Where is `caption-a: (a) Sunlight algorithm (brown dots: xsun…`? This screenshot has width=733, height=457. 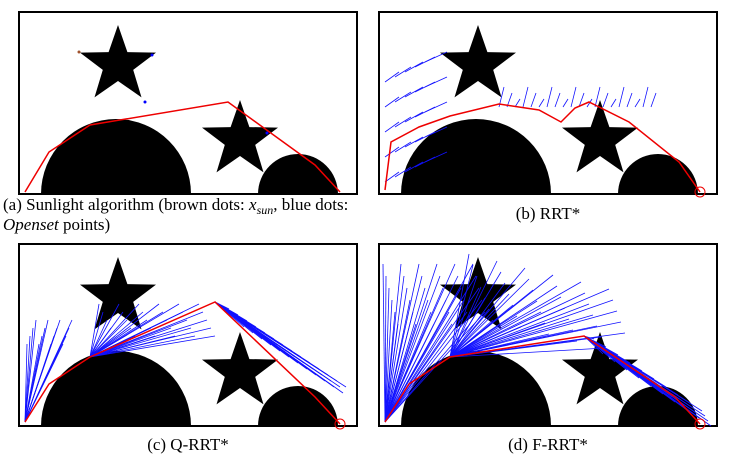 caption-a: (a) Sunlight algorithm (brown dots: xsun… is located at coordinates (175, 206).